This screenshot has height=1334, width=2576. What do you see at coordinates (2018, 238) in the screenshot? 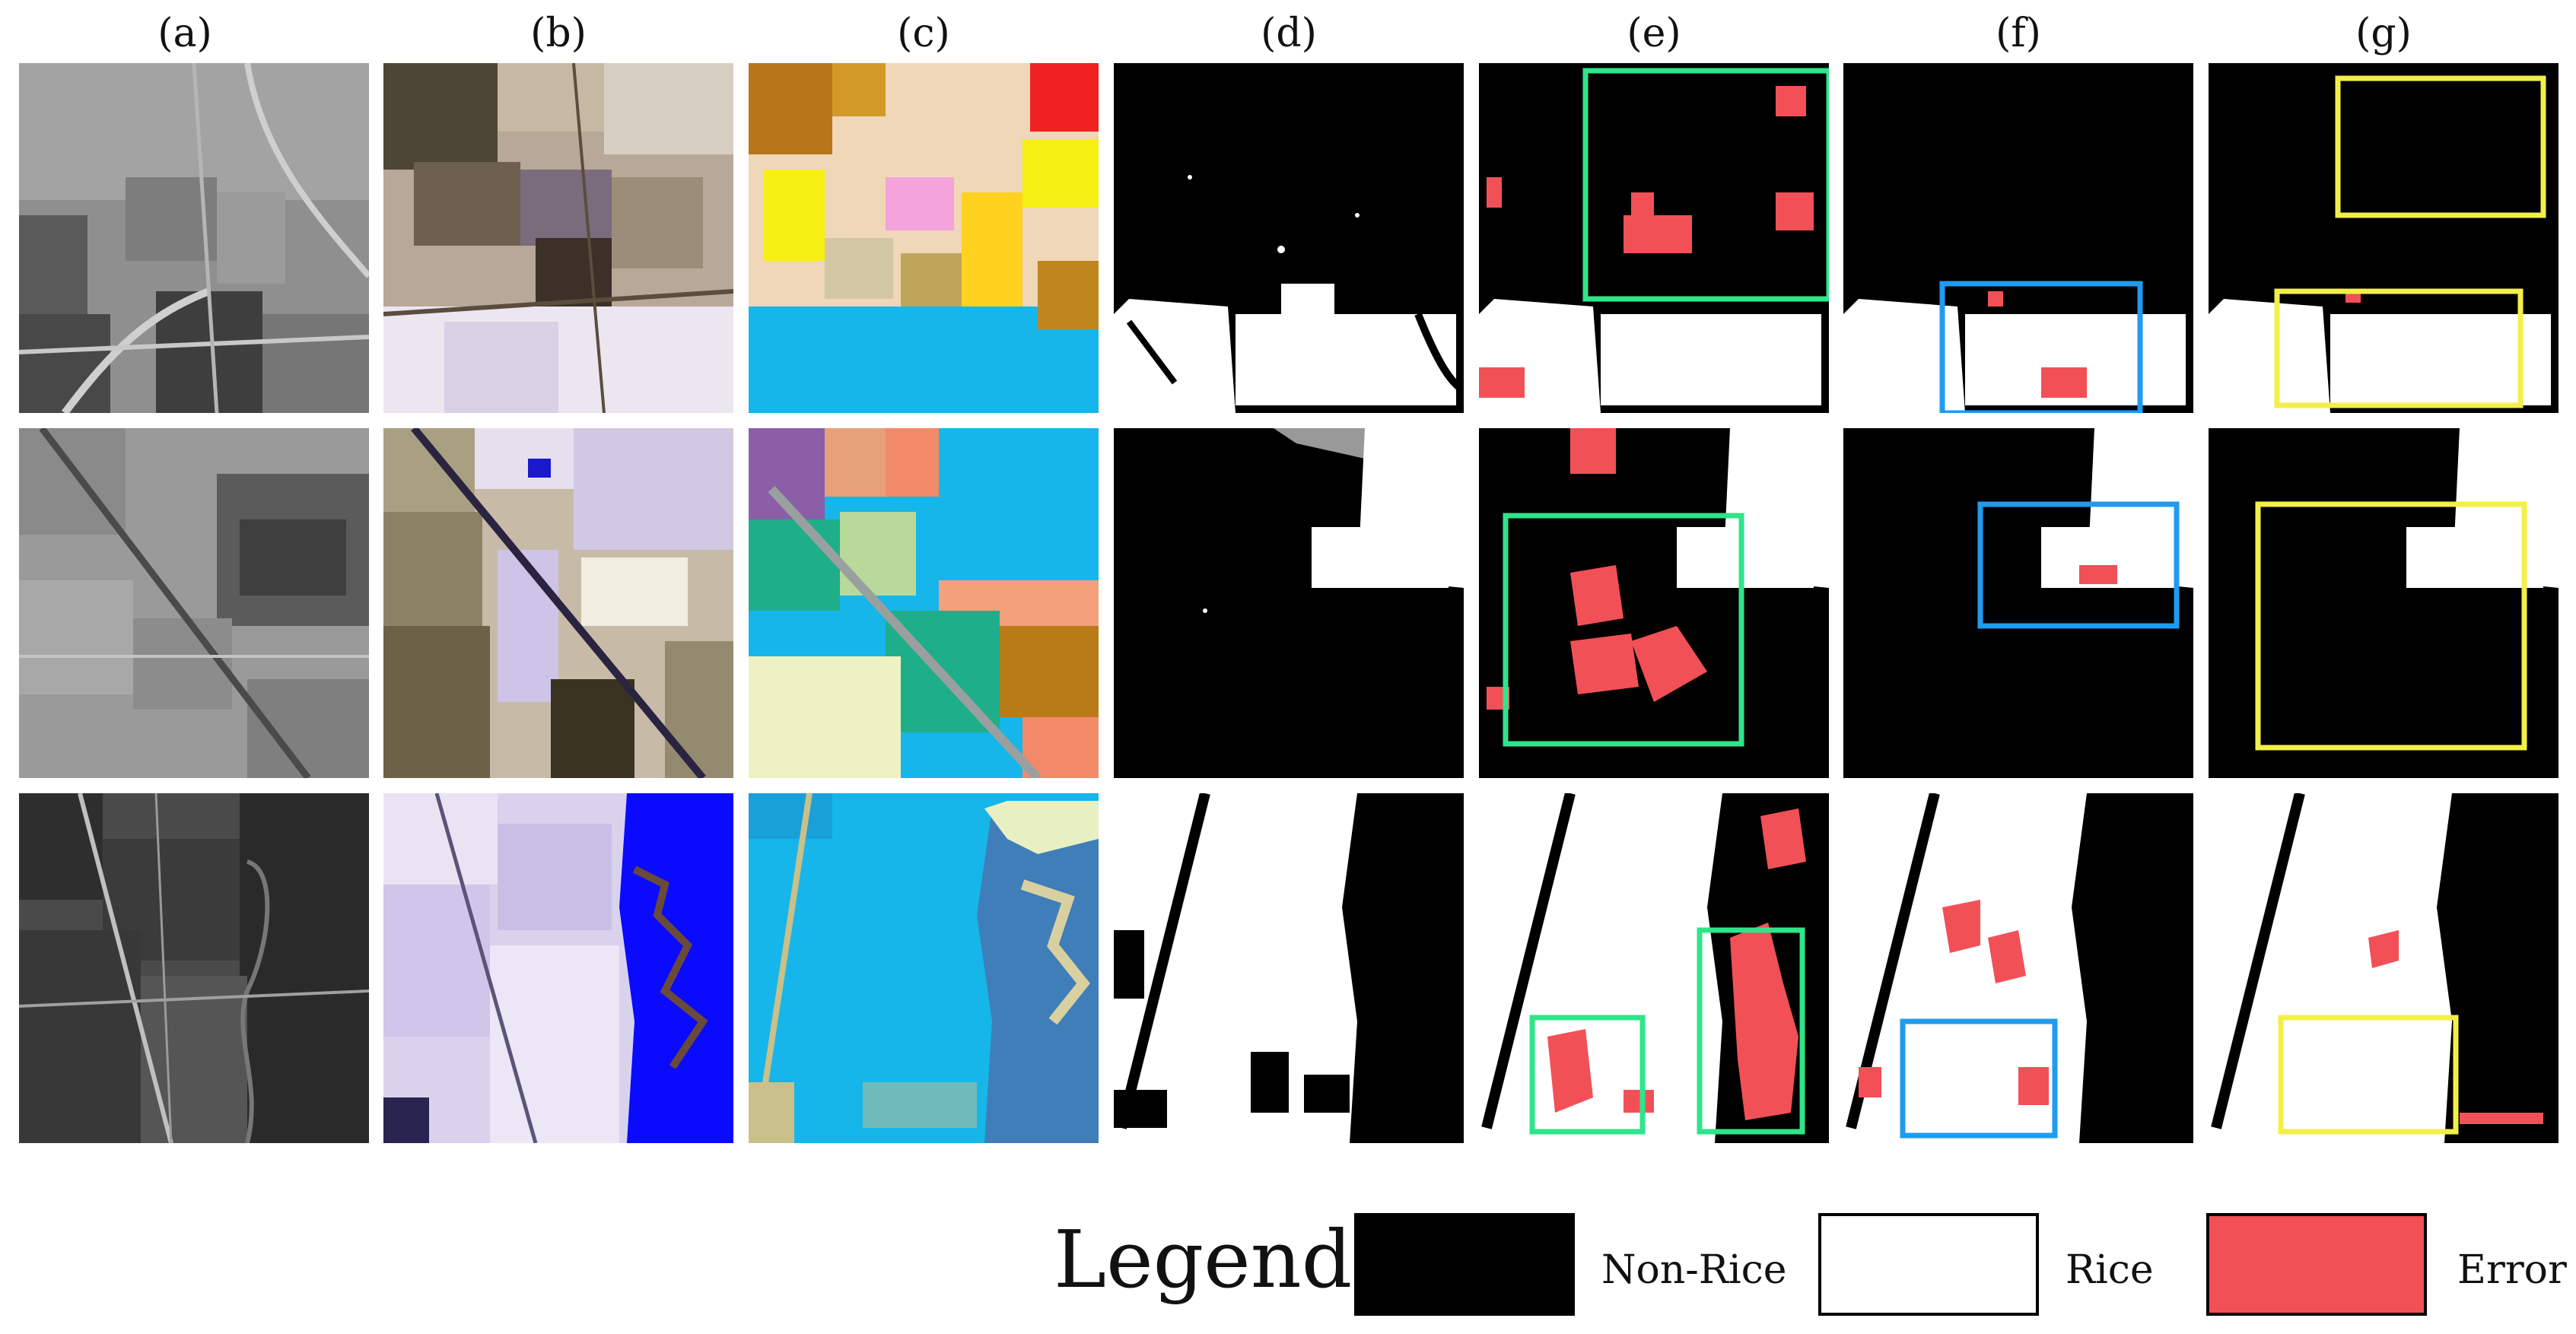
I see `row1-col-f-prediction` at bounding box center [2018, 238].